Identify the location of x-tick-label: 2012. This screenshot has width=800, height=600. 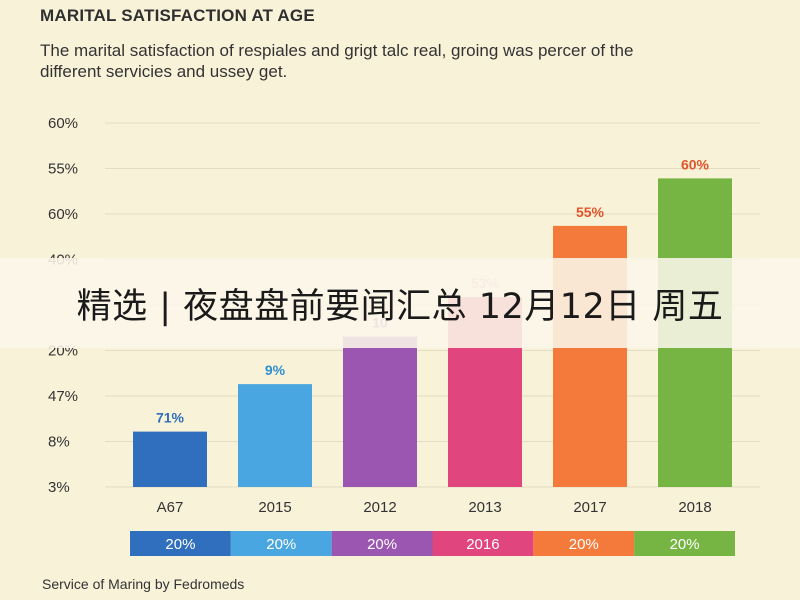
(379, 507).